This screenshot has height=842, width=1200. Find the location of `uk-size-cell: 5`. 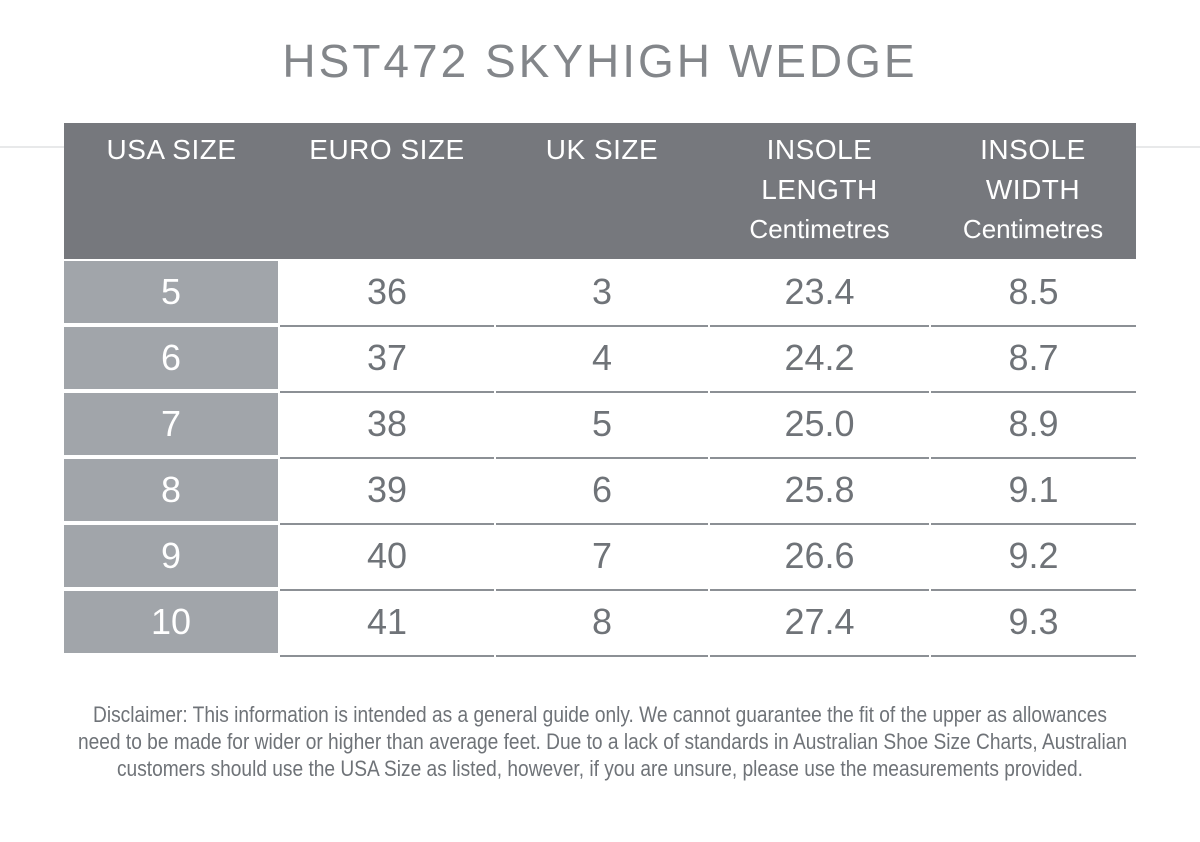

uk-size-cell: 5 is located at coordinates (602, 426).